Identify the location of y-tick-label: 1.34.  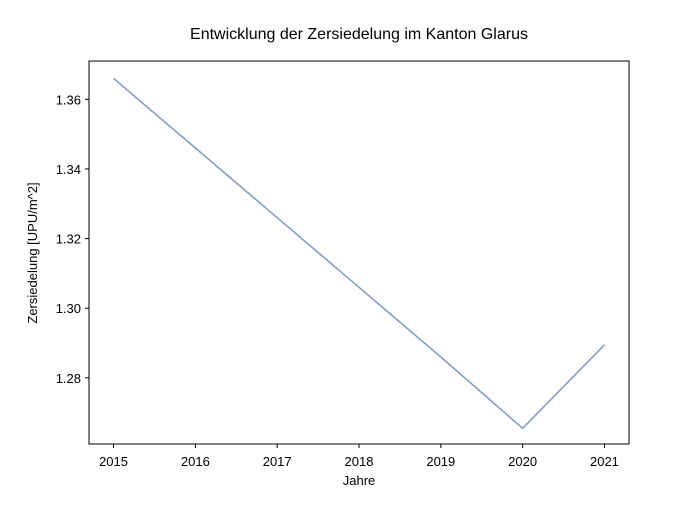
(68, 169).